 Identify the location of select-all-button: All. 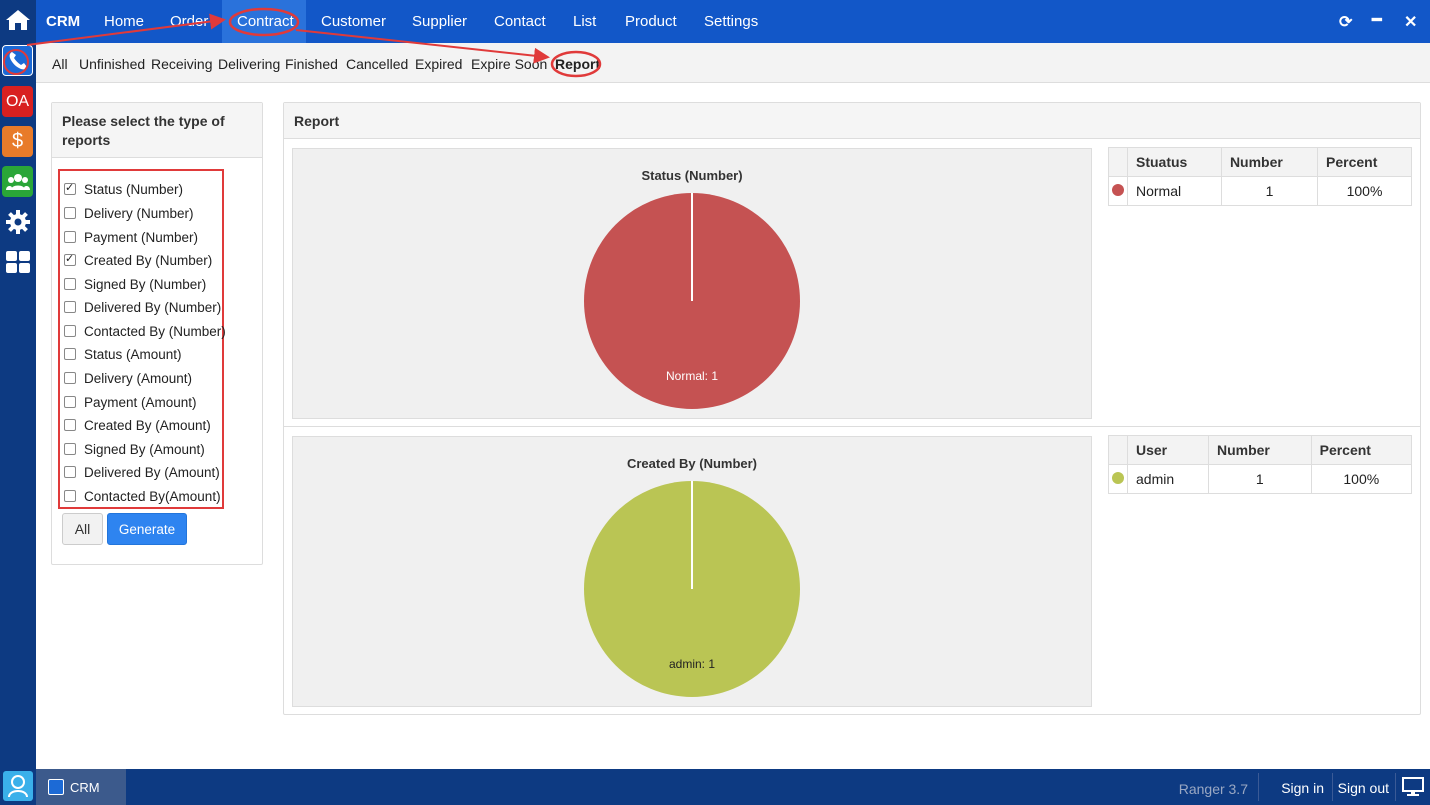
(82, 529).